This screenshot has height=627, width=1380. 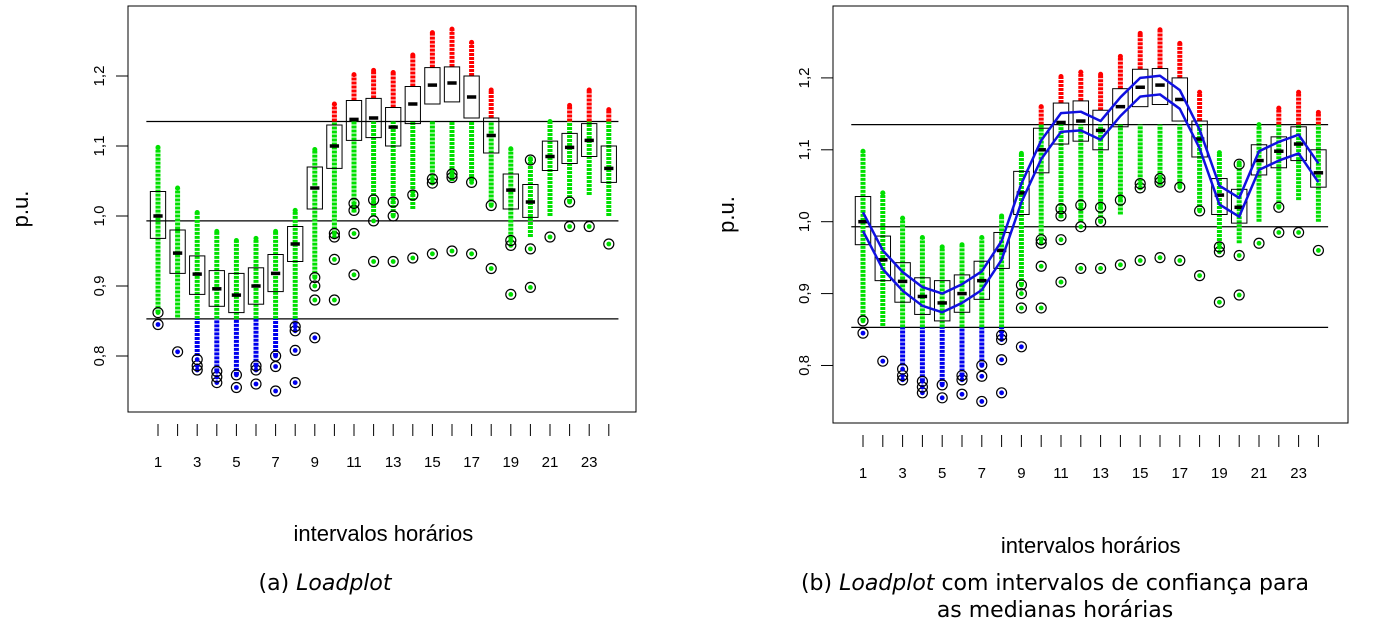 What do you see at coordinates (197, 462) in the screenshot?
I see `x-tick-label-3: 3` at bounding box center [197, 462].